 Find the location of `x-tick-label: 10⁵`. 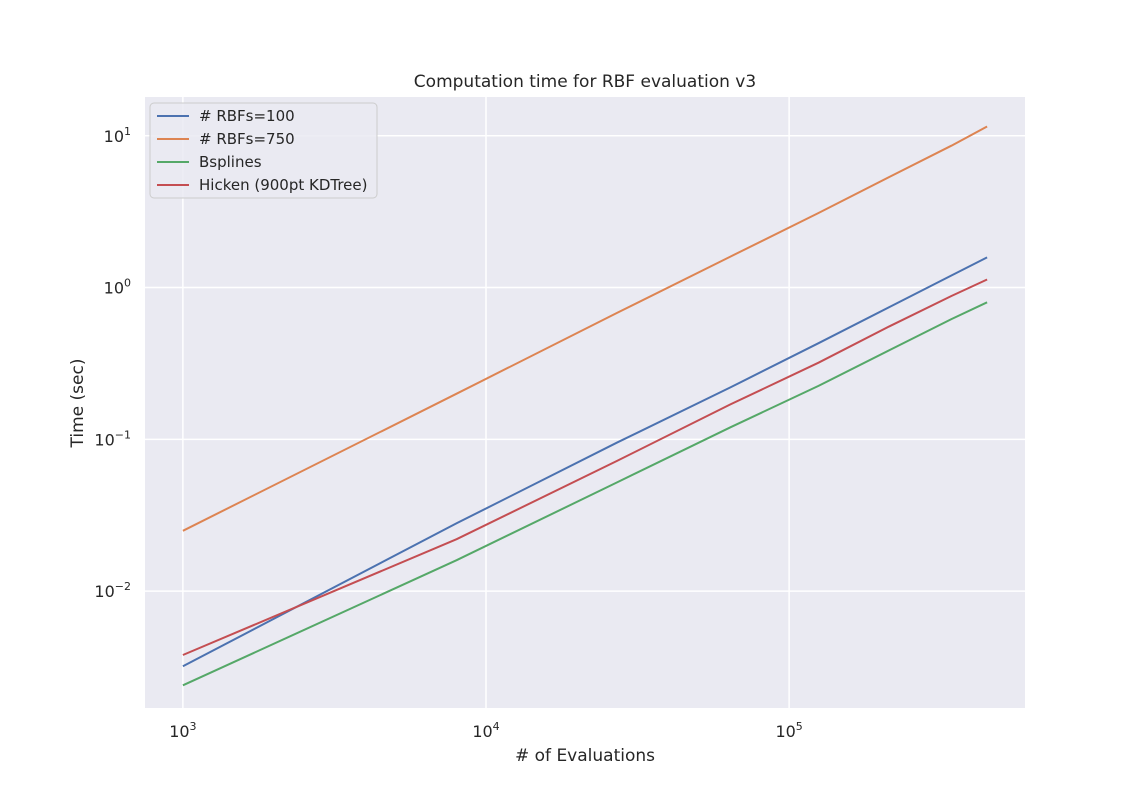

x-tick-label: 10⁵ is located at coordinates (788, 730).